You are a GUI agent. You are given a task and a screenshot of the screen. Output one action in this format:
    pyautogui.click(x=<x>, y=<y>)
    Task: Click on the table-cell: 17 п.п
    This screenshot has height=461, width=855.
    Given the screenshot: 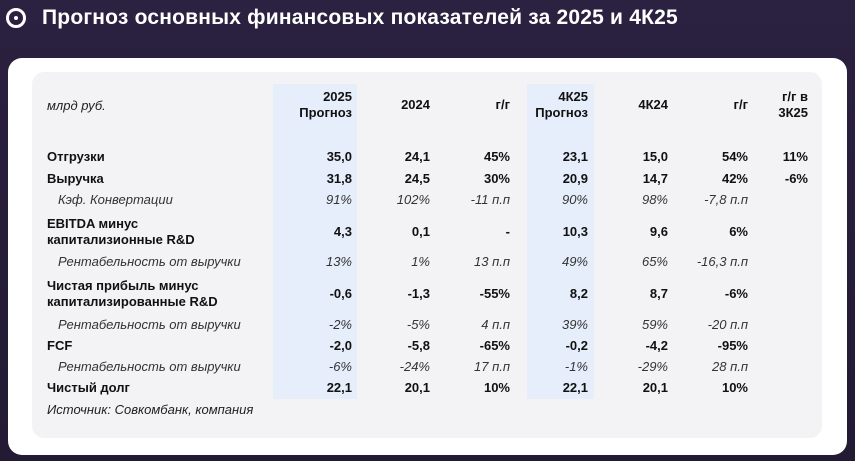 What is the action you would take?
    pyautogui.click(x=492, y=366)
    